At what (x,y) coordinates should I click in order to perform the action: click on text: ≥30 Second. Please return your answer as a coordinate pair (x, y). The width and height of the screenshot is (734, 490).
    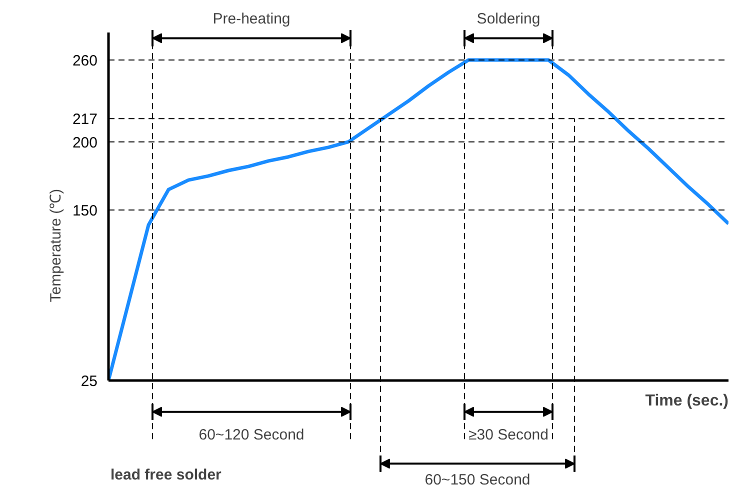
    Looking at the image, I should click on (508, 435).